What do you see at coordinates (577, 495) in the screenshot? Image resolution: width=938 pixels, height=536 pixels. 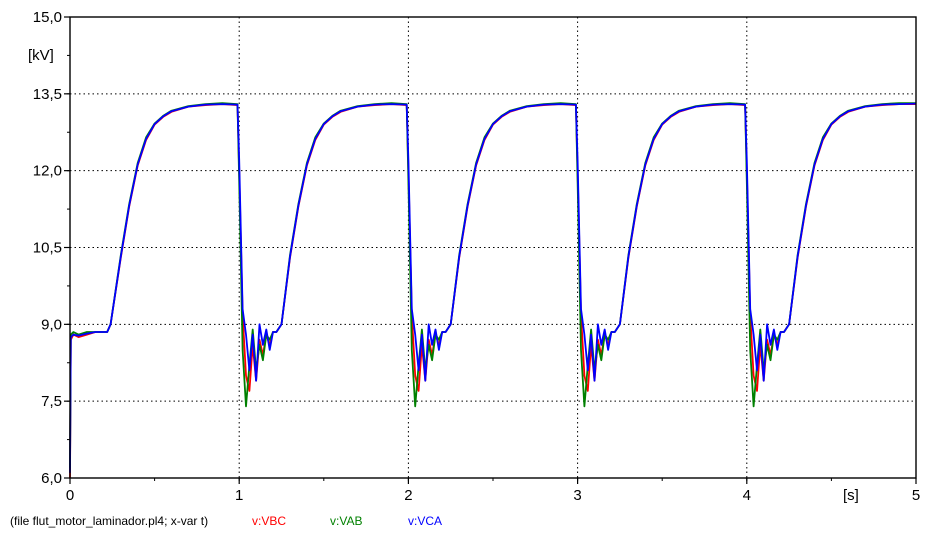 I see `x-tick-label: 3` at bounding box center [577, 495].